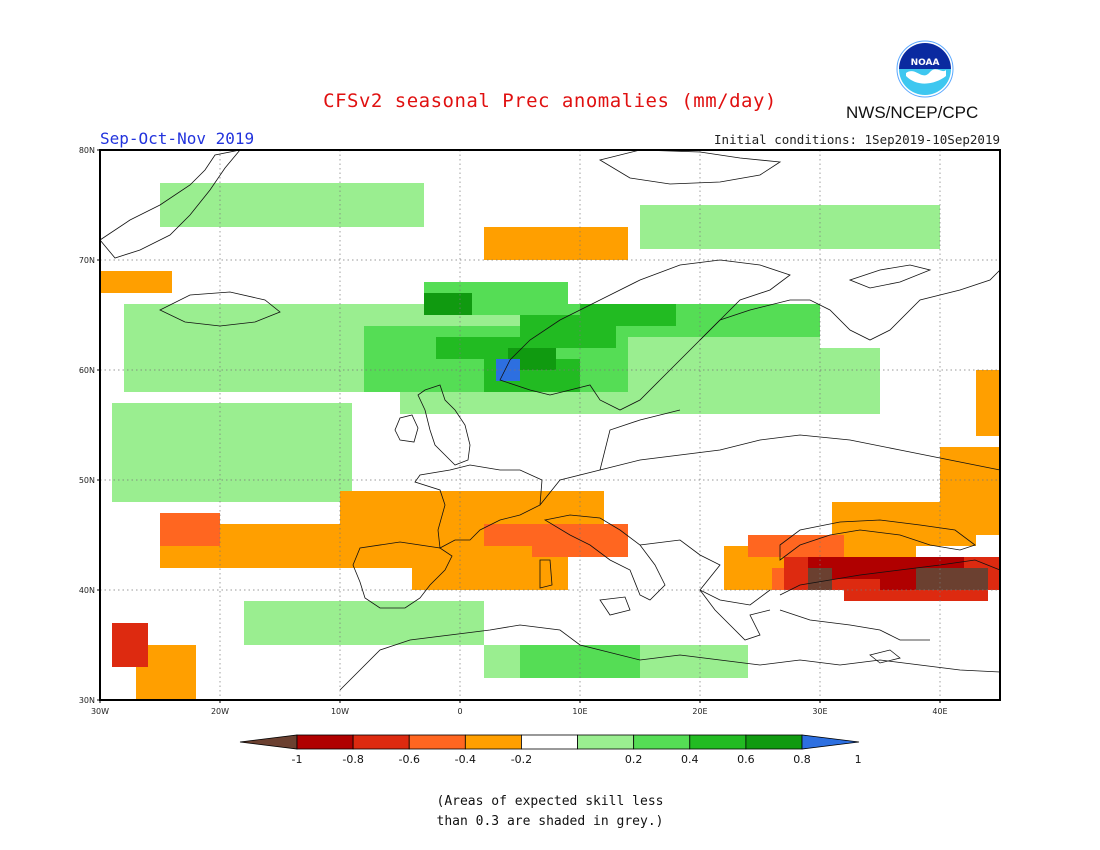 The width and height of the screenshot is (1100, 850). What do you see at coordinates (268, 742) in the screenshot?
I see `colorbar-arrow-low` at bounding box center [268, 742].